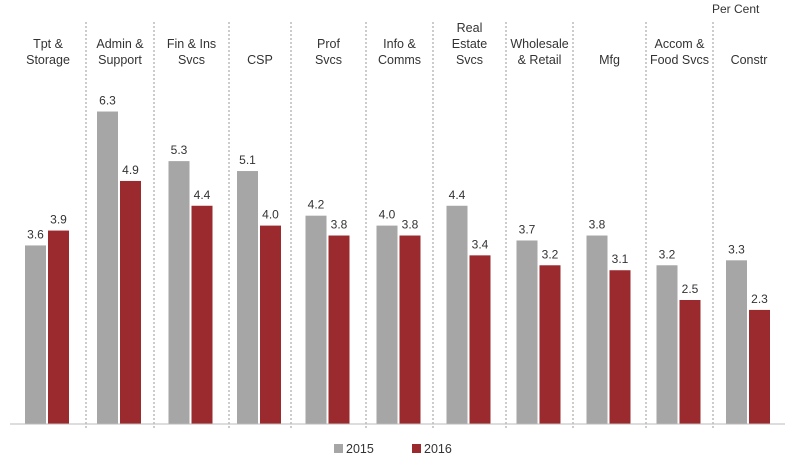 Image resolution: width=800 pixels, height=474 pixels. I want to click on data-label: 3.7, so click(527, 229).